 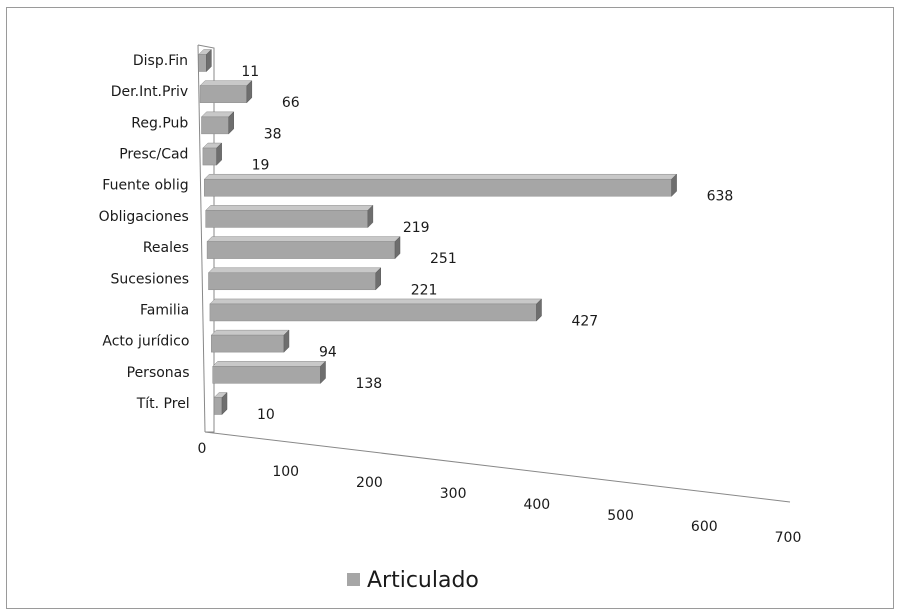 What do you see at coordinates (149, 92) in the screenshot?
I see `category-label: Der.Int.Priv` at bounding box center [149, 92].